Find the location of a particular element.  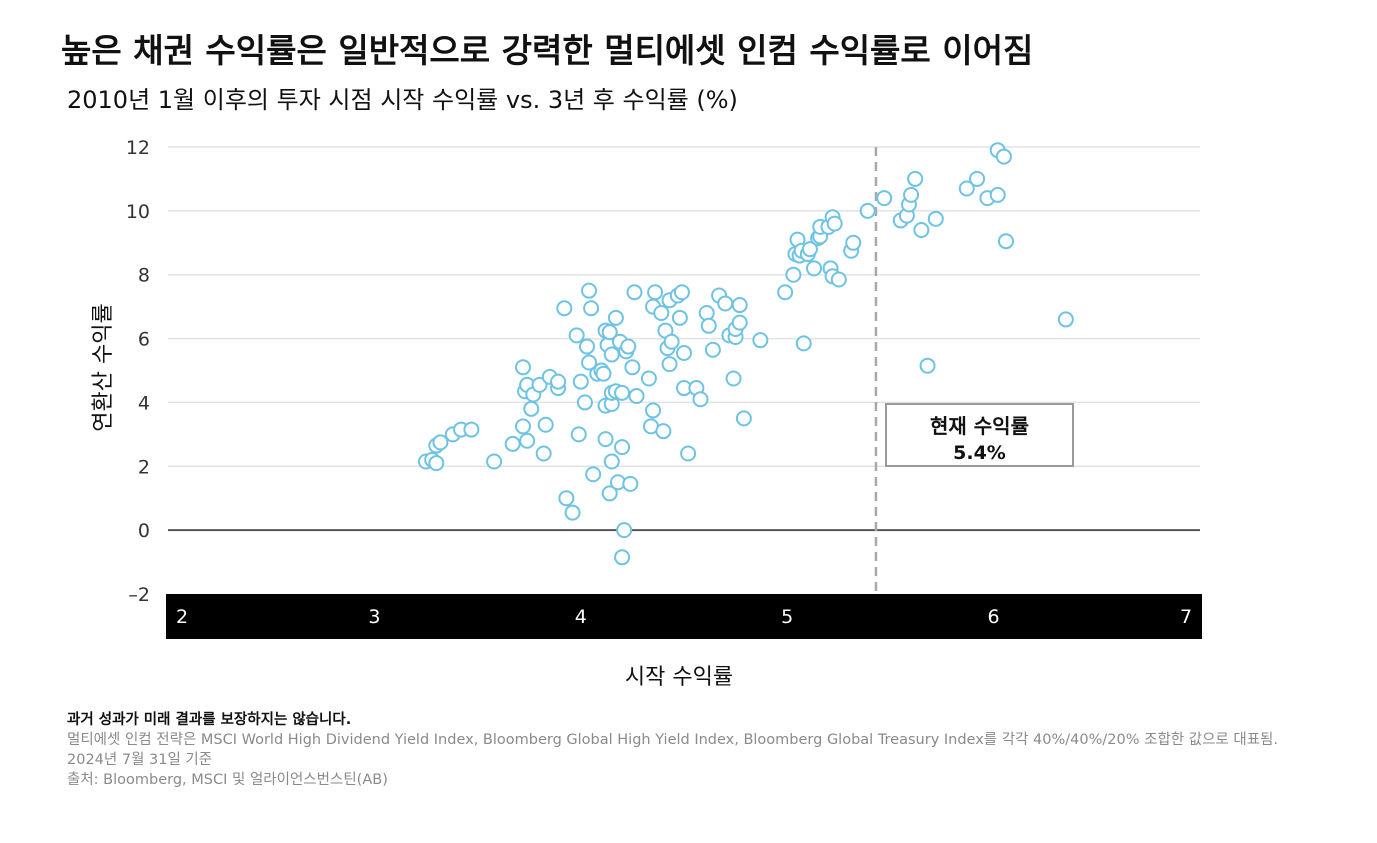

y-tick-label: 4 is located at coordinates (144, 403).